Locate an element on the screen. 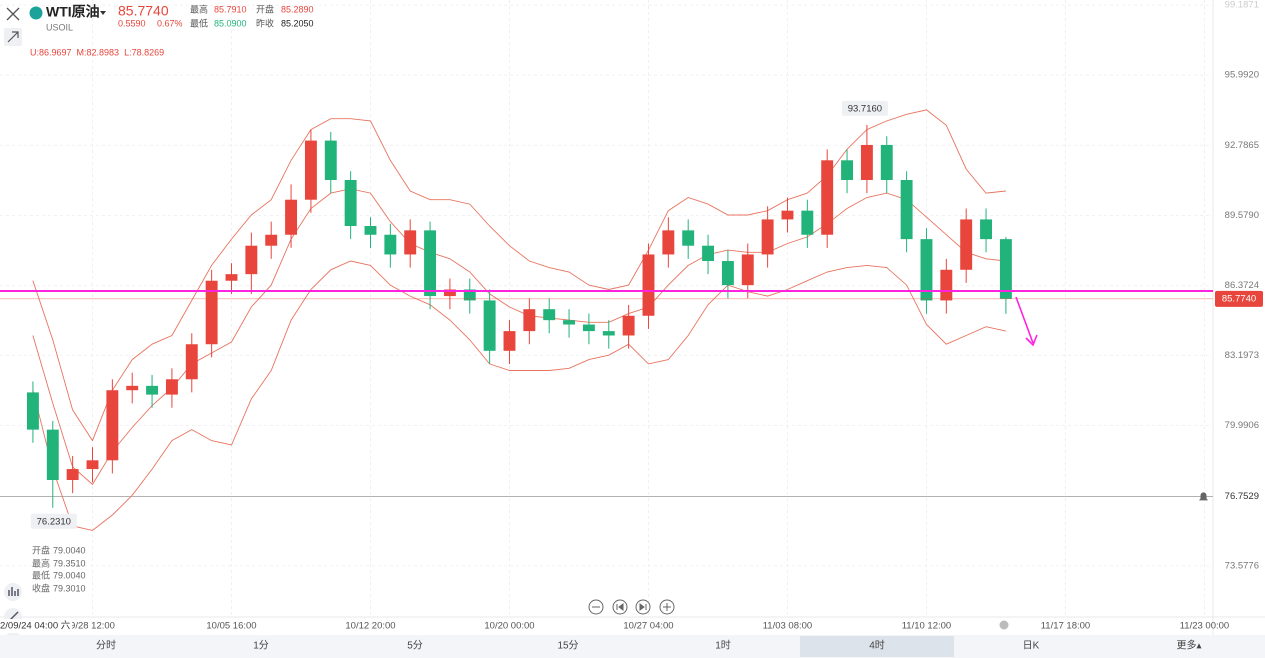  ohlc-label: 最低 is located at coordinates (41, 574).